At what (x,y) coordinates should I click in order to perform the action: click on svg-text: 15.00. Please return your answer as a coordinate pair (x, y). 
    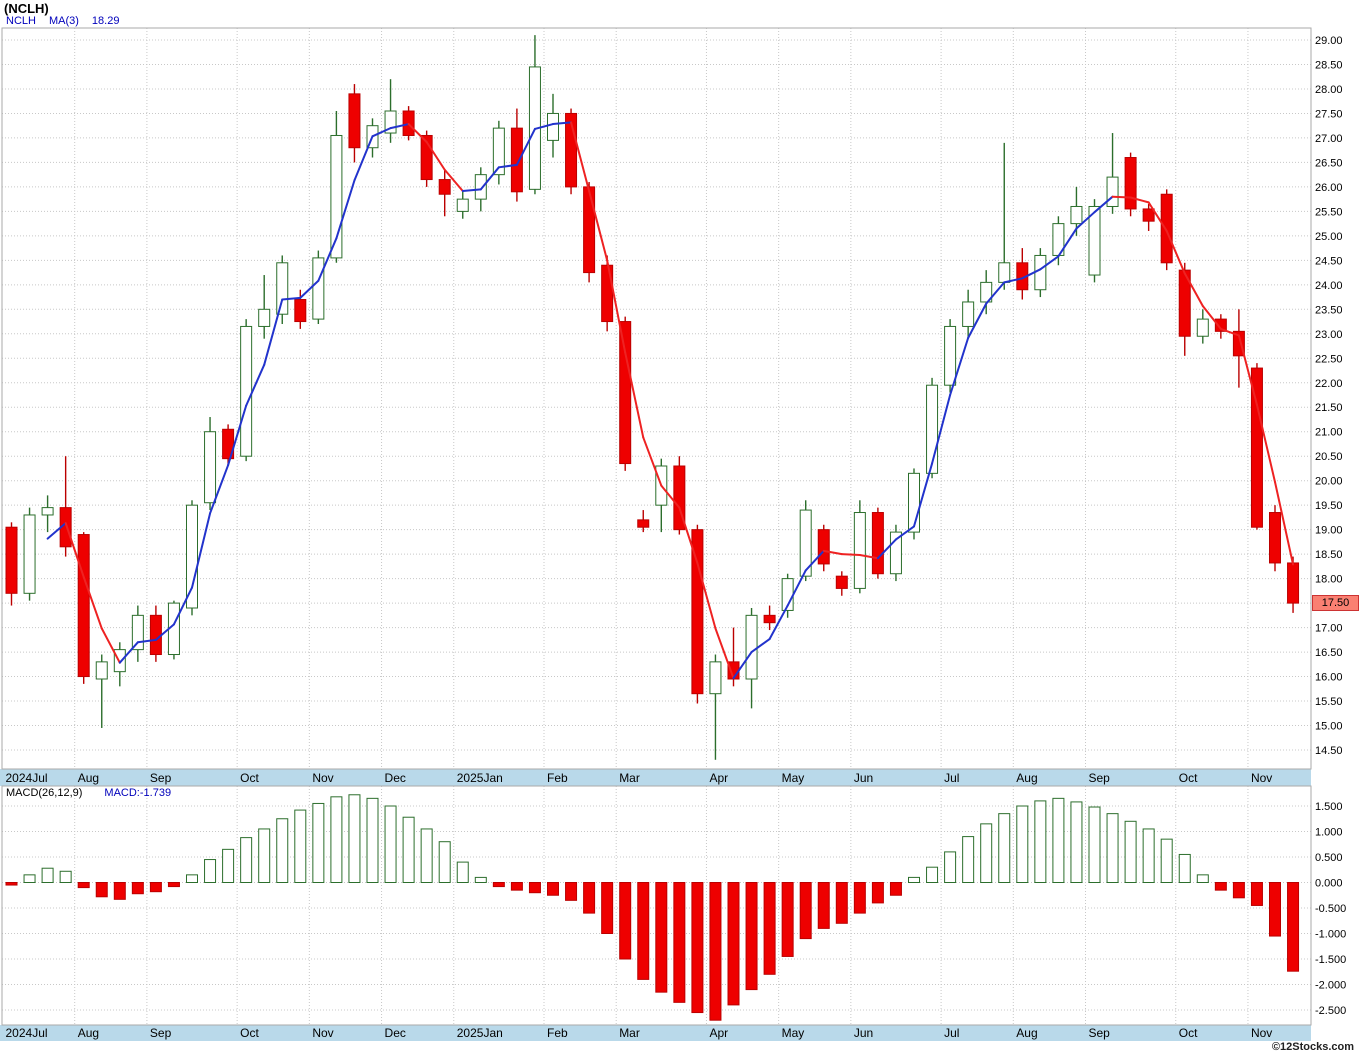
    Looking at the image, I should click on (1329, 727).